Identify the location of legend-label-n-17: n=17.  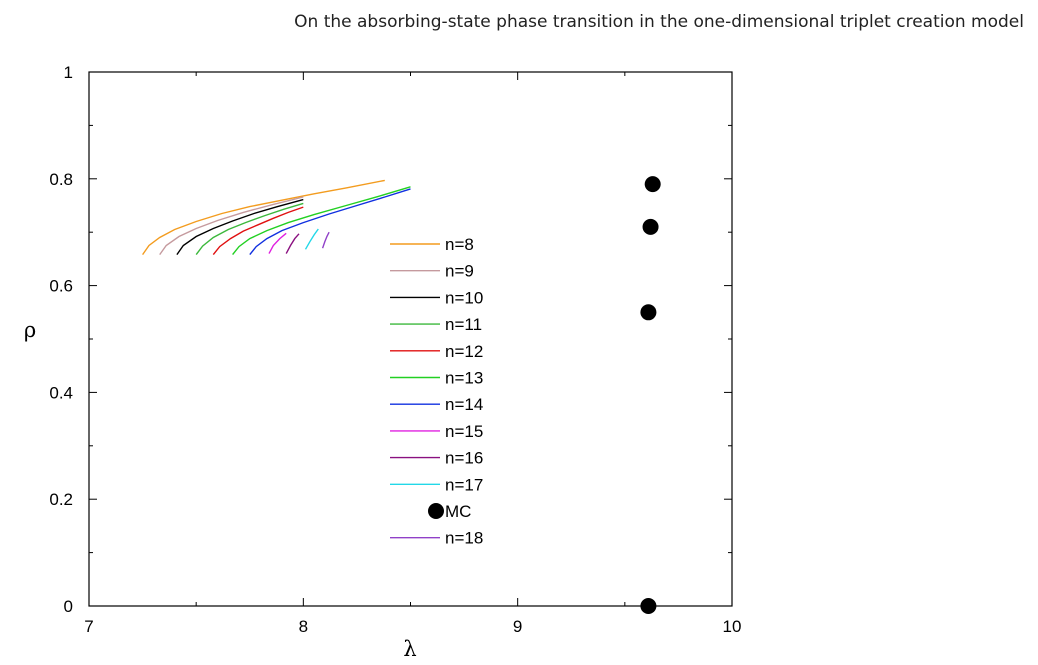
(464, 484).